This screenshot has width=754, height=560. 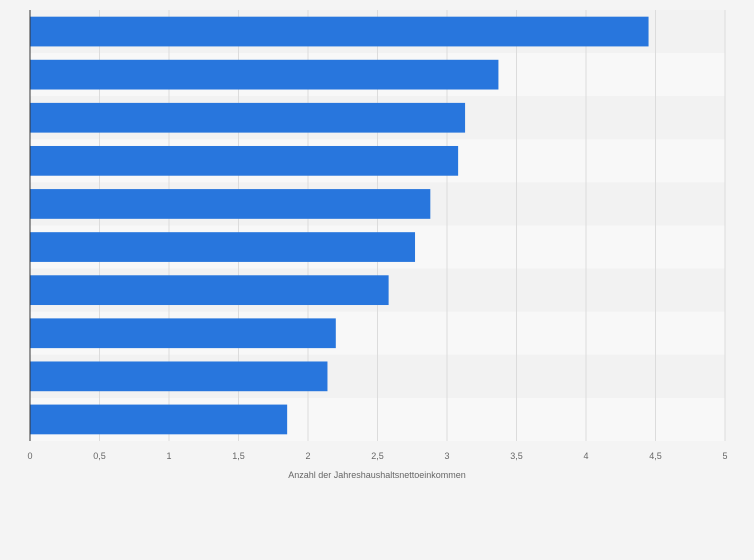 What do you see at coordinates (377, 475) in the screenshot?
I see `x-axis-title: Anzahl der Jahreshaushaltsnettoeinkommen` at bounding box center [377, 475].